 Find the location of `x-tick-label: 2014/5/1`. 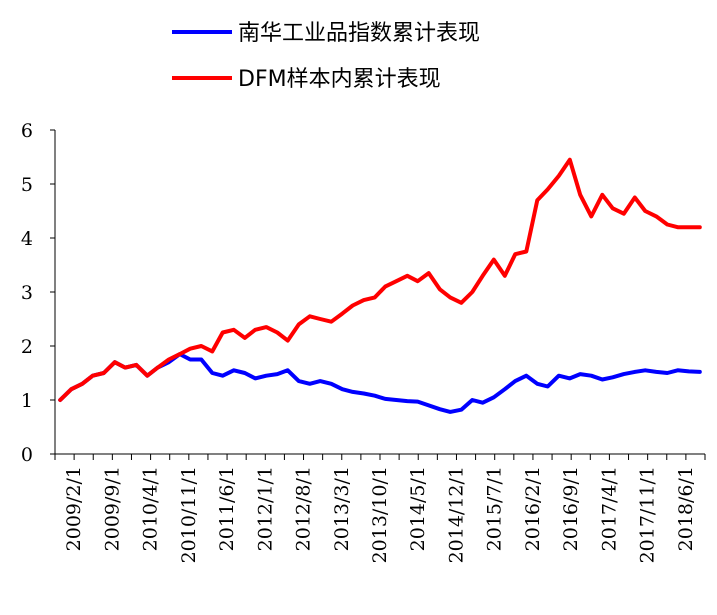

x-tick-label: 2014/5/1 is located at coordinates (418, 508).